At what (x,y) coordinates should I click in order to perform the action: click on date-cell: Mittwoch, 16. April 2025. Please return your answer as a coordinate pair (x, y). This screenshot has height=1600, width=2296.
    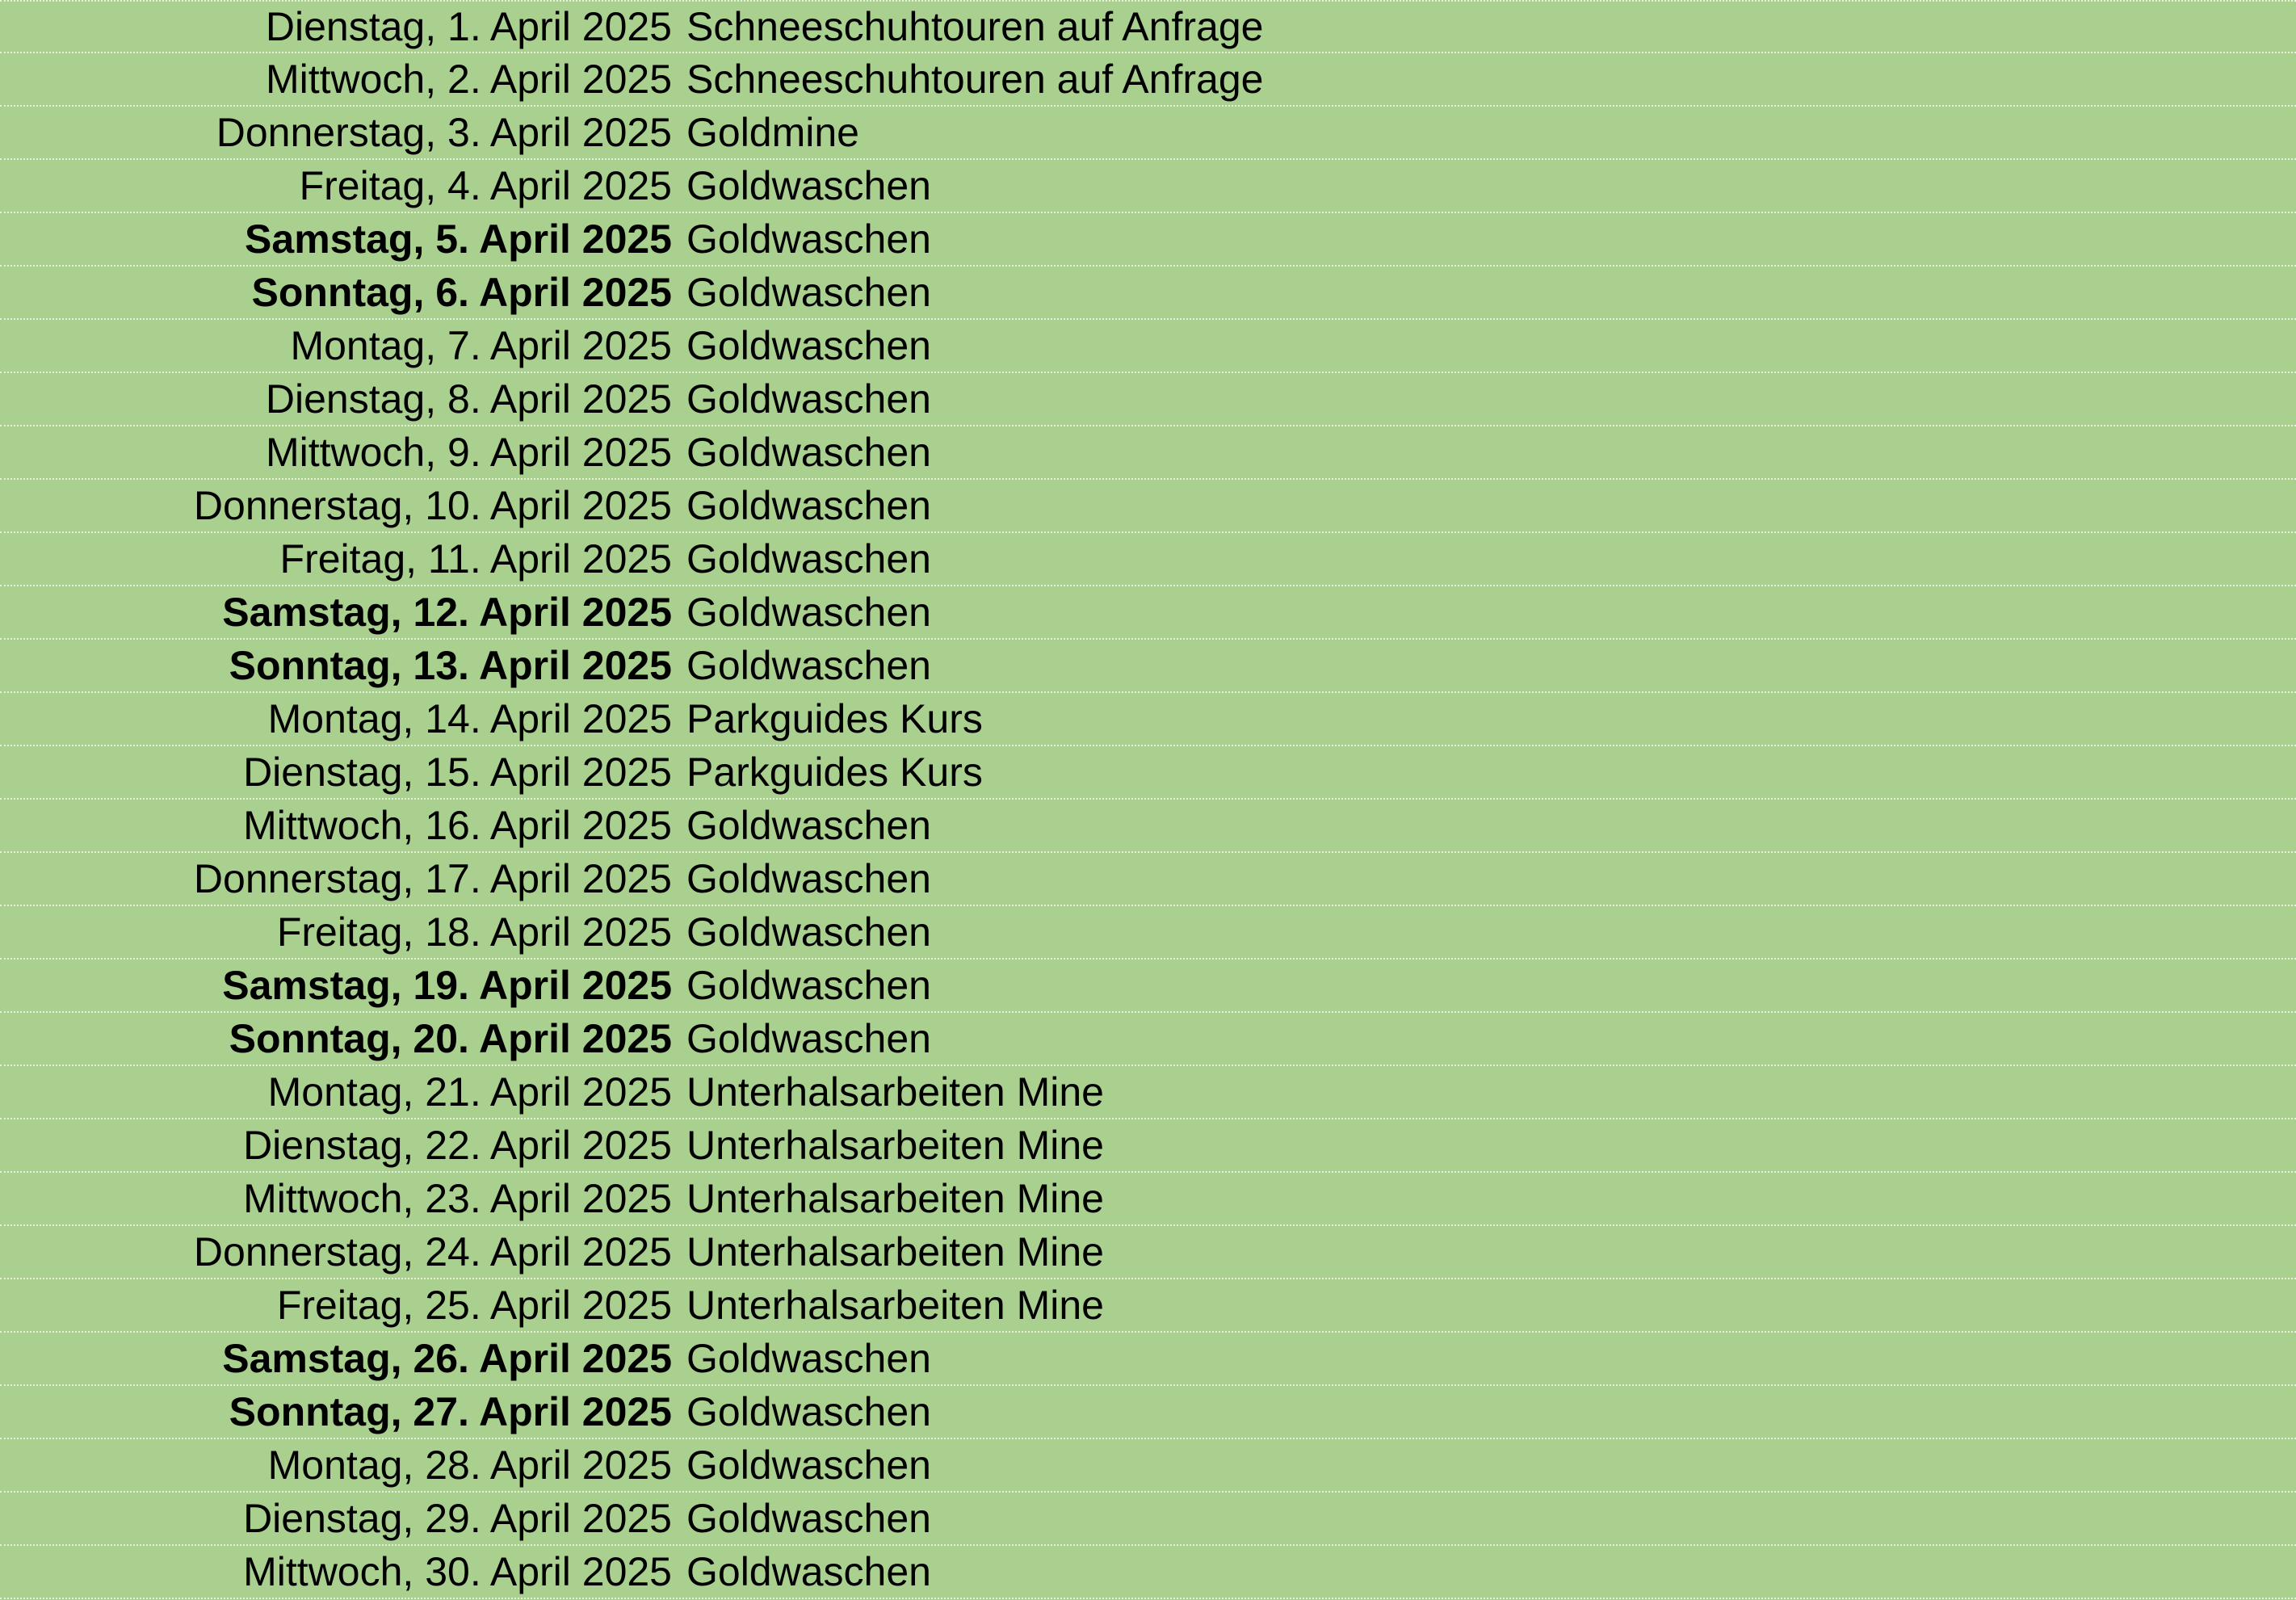
    Looking at the image, I should click on (458, 825).